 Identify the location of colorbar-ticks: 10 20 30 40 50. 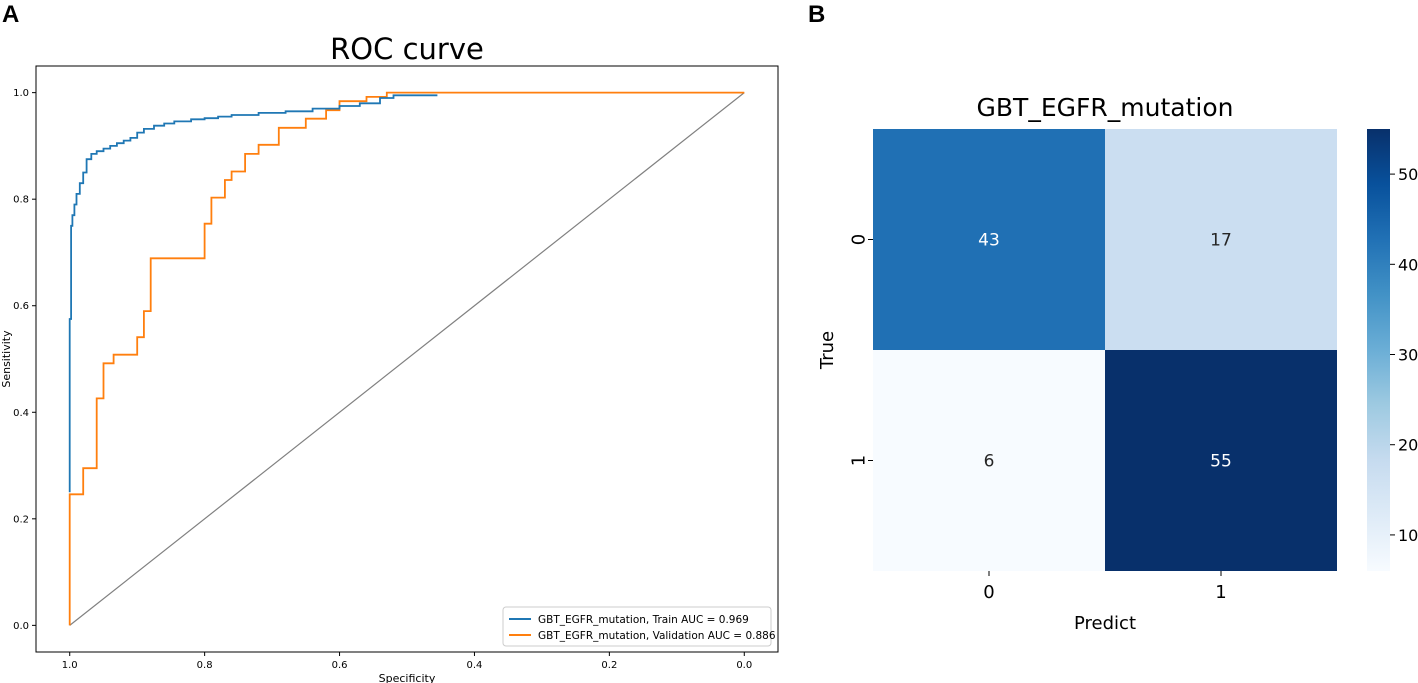
(1404, 355).